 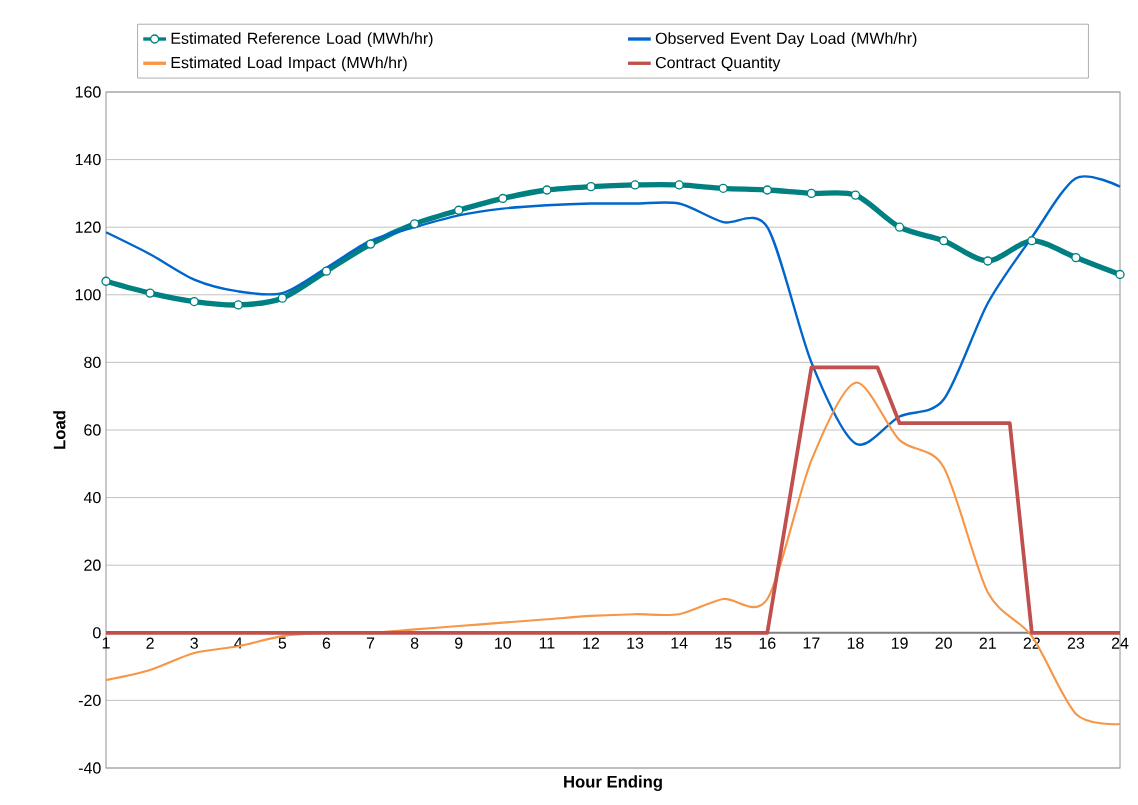 What do you see at coordinates (718, 64) in the screenshot?
I see `legend-label: Contract Quantity` at bounding box center [718, 64].